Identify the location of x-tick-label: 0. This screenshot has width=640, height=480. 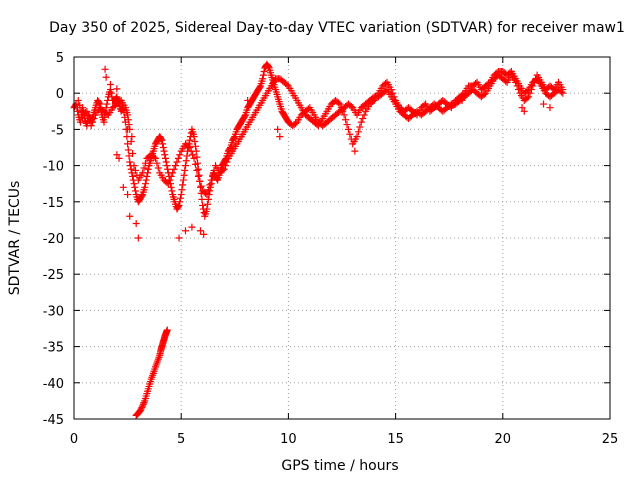
(74, 439).